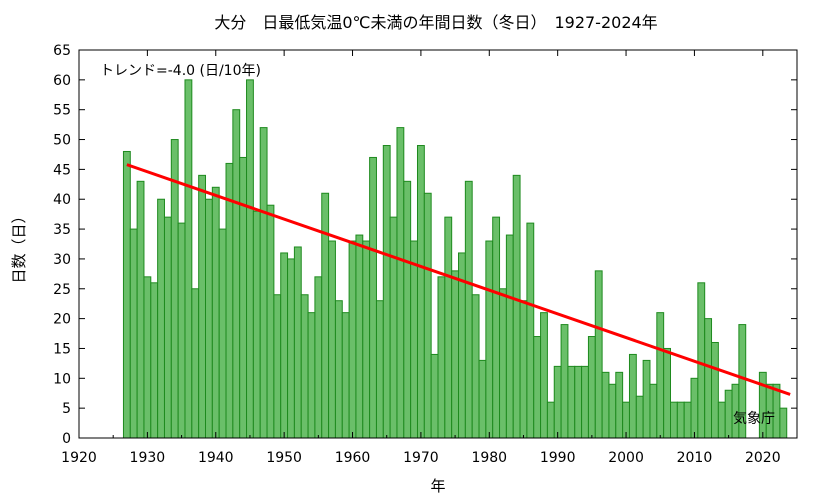  Describe the element at coordinates (475, 366) in the screenshot. I see `bar-1978` at that location.